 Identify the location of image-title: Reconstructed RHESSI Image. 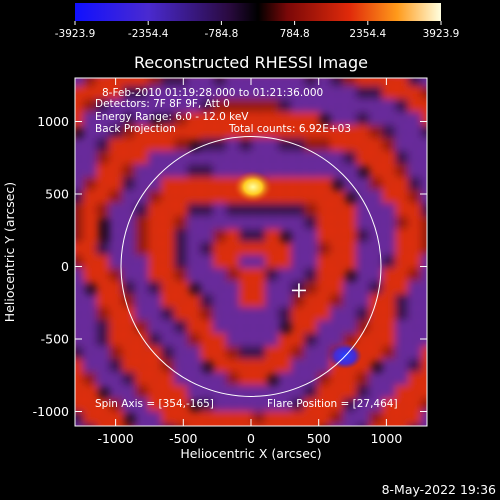
(251, 62).